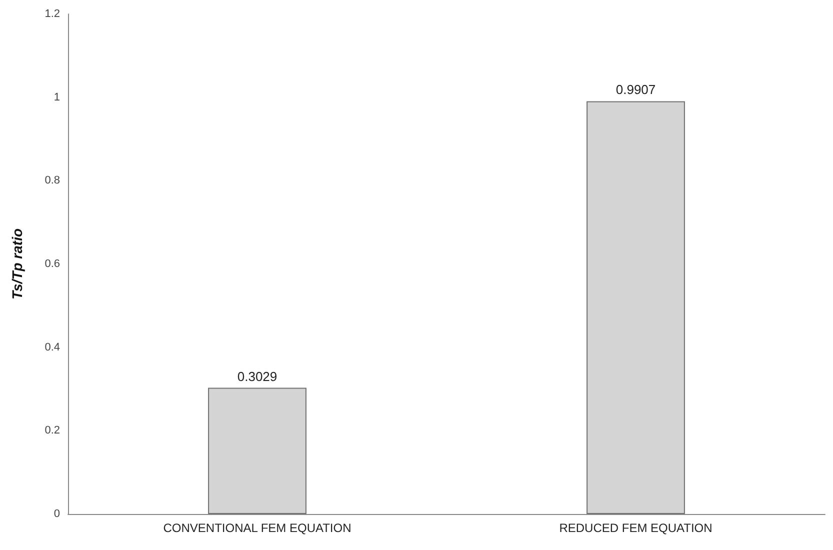 Image resolution: width=833 pixels, height=550 pixels. Describe the element at coordinates (17, 264) in the screenshot. I see `y-axis-title: Ts/Tp ratio` at that location.